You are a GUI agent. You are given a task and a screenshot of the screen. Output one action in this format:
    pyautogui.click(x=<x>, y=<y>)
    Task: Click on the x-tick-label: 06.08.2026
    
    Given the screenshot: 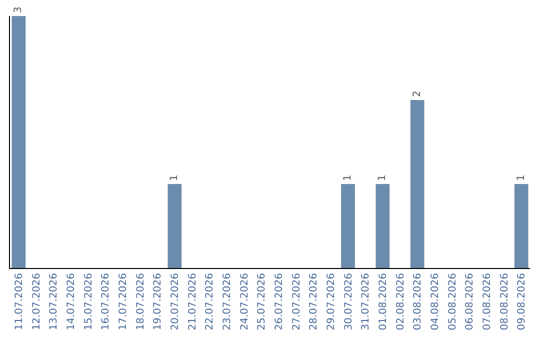 What is the action you would take?
    pyautogui.click(x=470, y=301)
    